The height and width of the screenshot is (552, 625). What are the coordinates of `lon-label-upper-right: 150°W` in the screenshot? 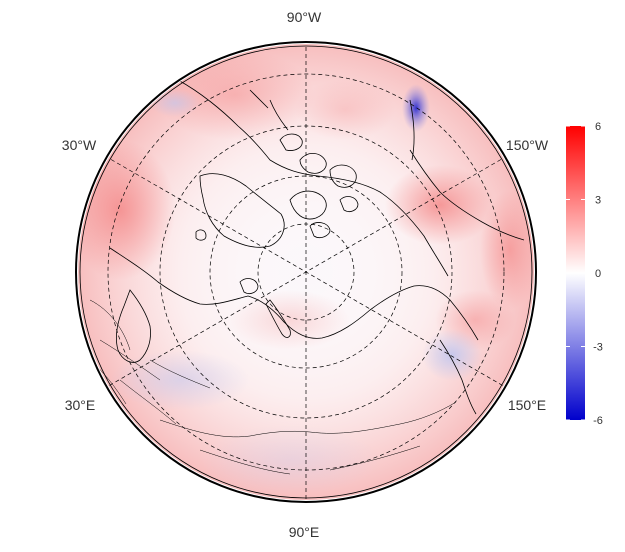 It's located at (527, 145).